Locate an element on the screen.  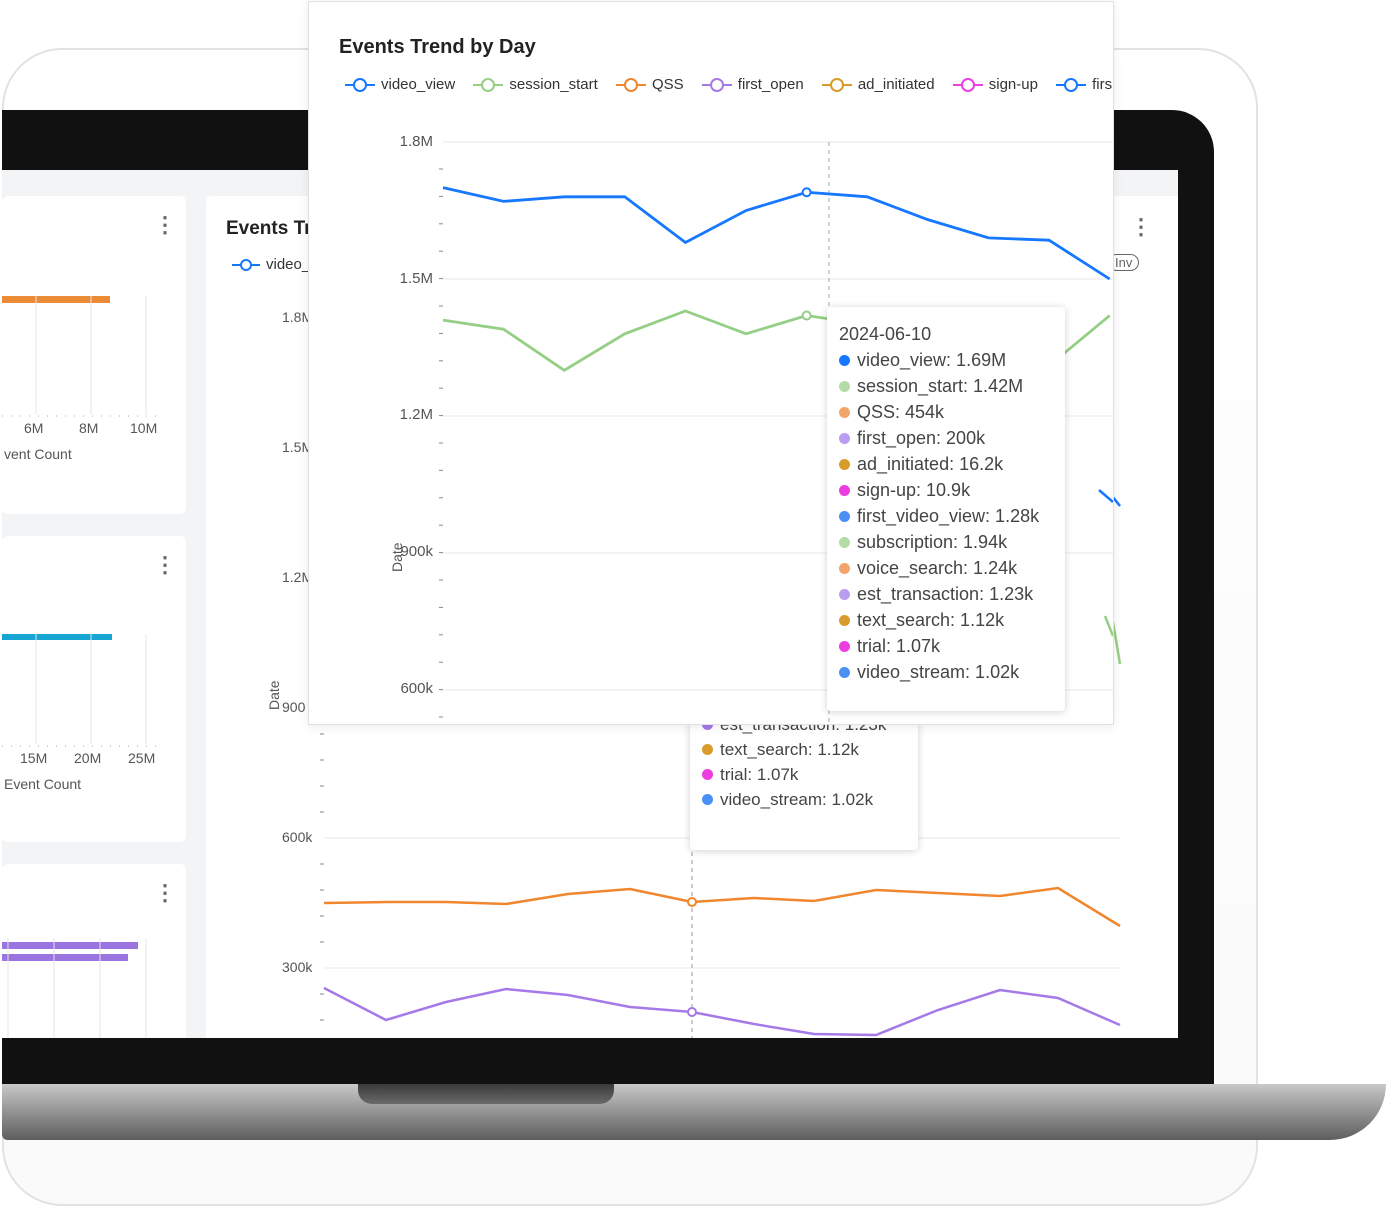
legend-item: ad_initiated is located at coordinates (878, 84).